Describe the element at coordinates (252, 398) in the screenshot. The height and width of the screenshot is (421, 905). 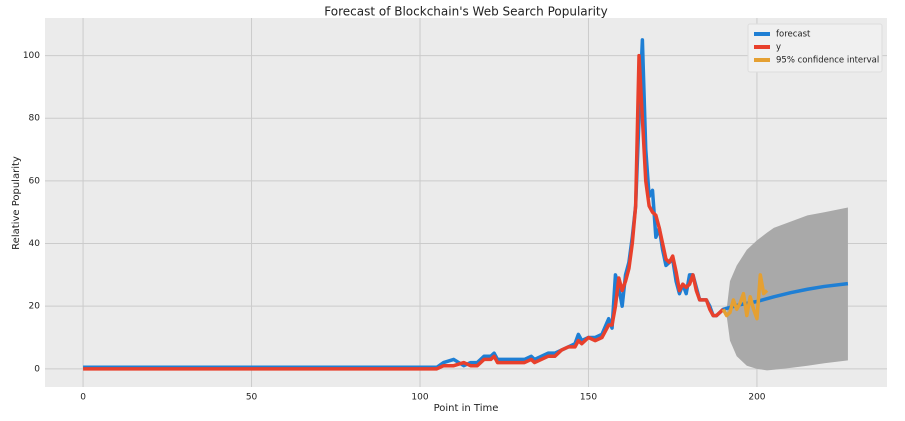
I see `x-tick-label: 50` at that location.